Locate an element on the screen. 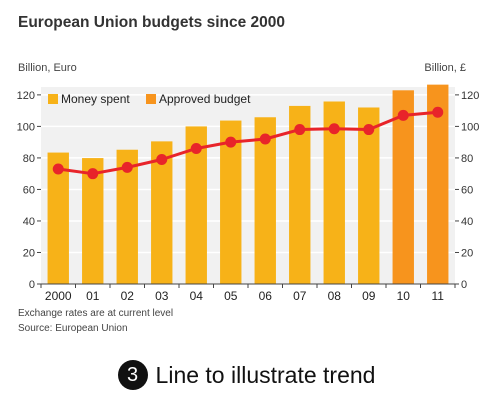 Image resolution: width=493 pixels, height=404 pixels. x-tick-label: 08 is located at coordinates (335, 296).